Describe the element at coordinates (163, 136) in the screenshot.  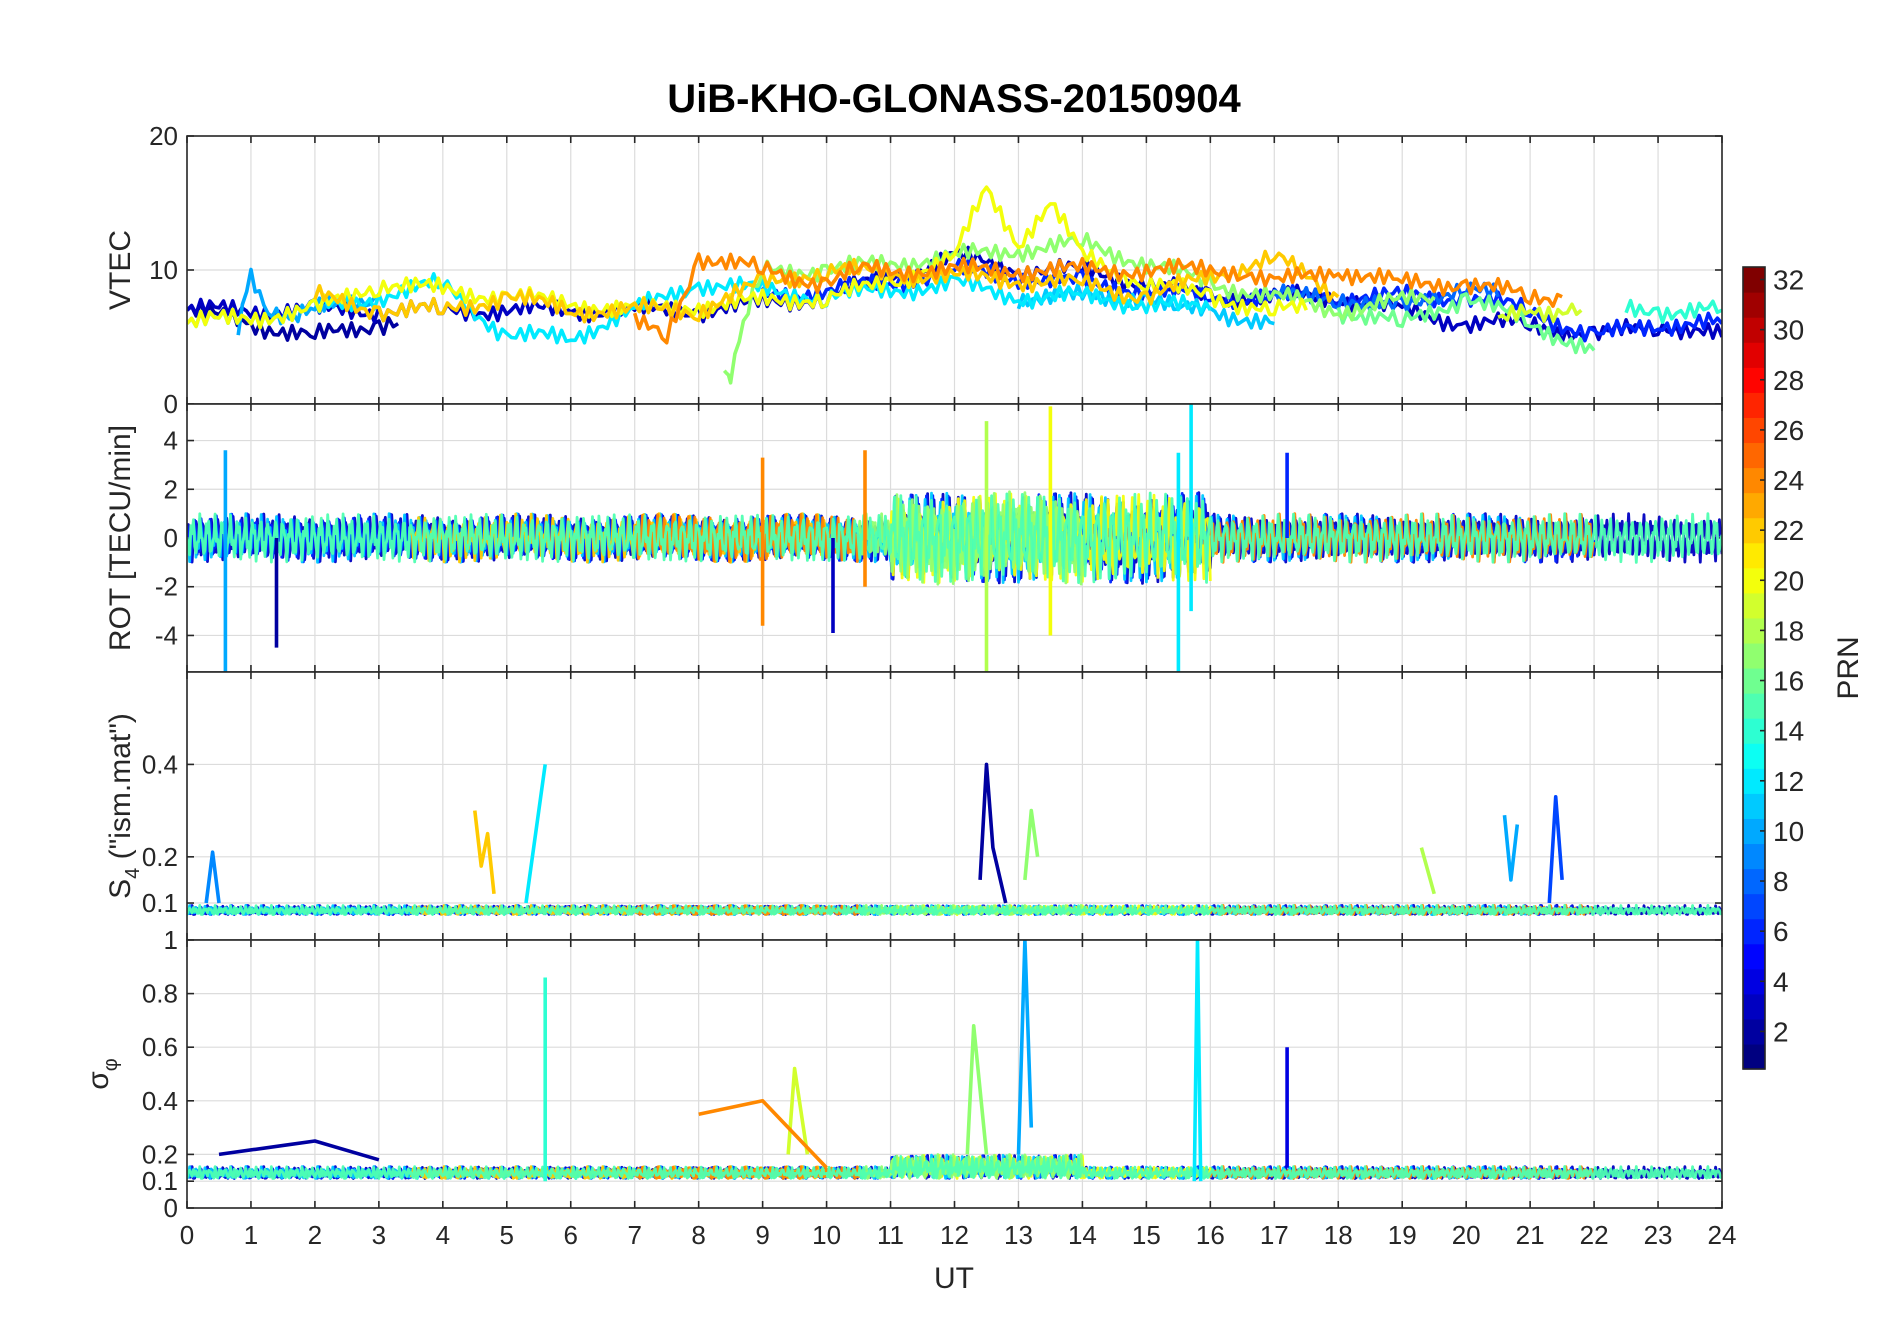
I see `y-tick-label: 20` at that location.